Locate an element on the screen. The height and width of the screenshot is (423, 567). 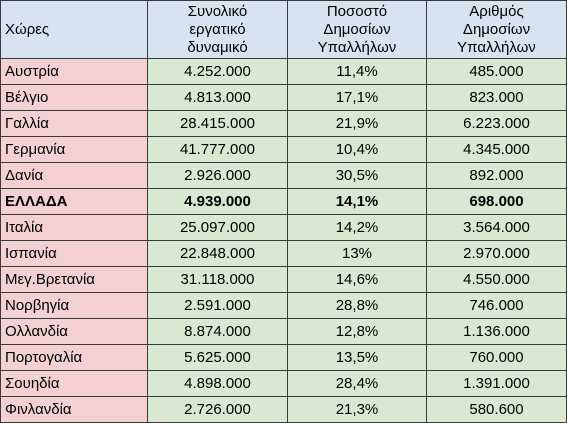
percent-cell: 17,1% is located at coordinates (357, 97).